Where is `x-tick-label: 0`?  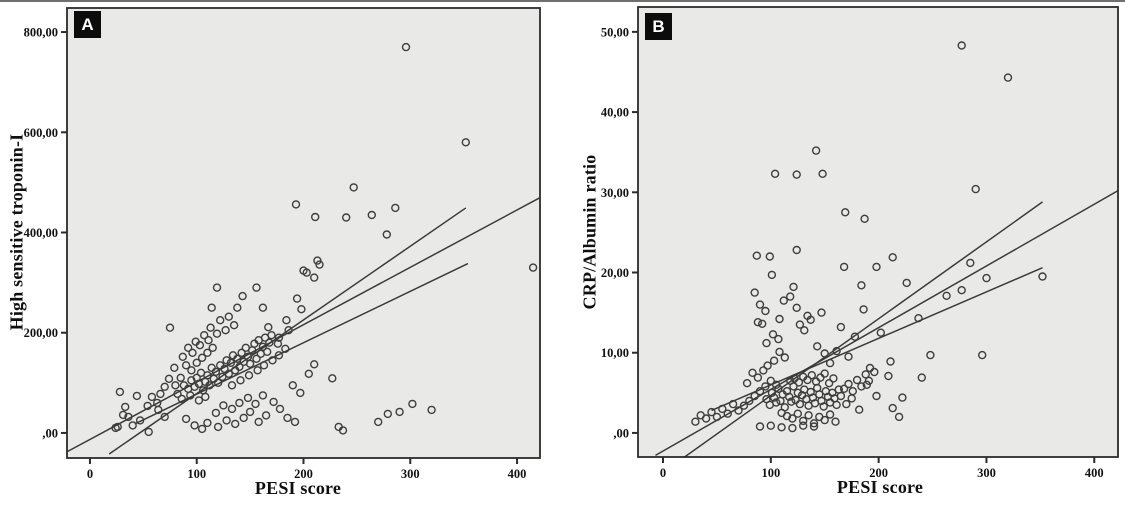 x-tick-label: 0 is located at coordinates (90, 474).